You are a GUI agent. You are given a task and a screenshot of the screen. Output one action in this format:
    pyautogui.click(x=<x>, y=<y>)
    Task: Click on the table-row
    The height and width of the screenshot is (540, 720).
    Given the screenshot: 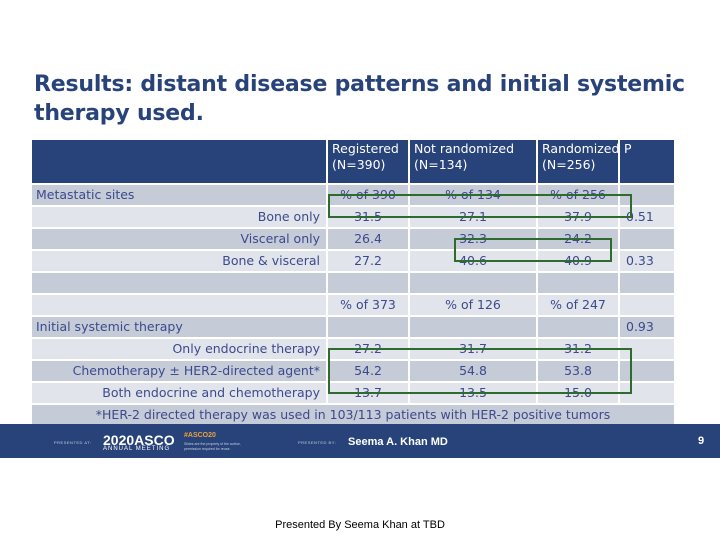 What is the action you would take?
    pyautogui.click(x=353, y=283)
    